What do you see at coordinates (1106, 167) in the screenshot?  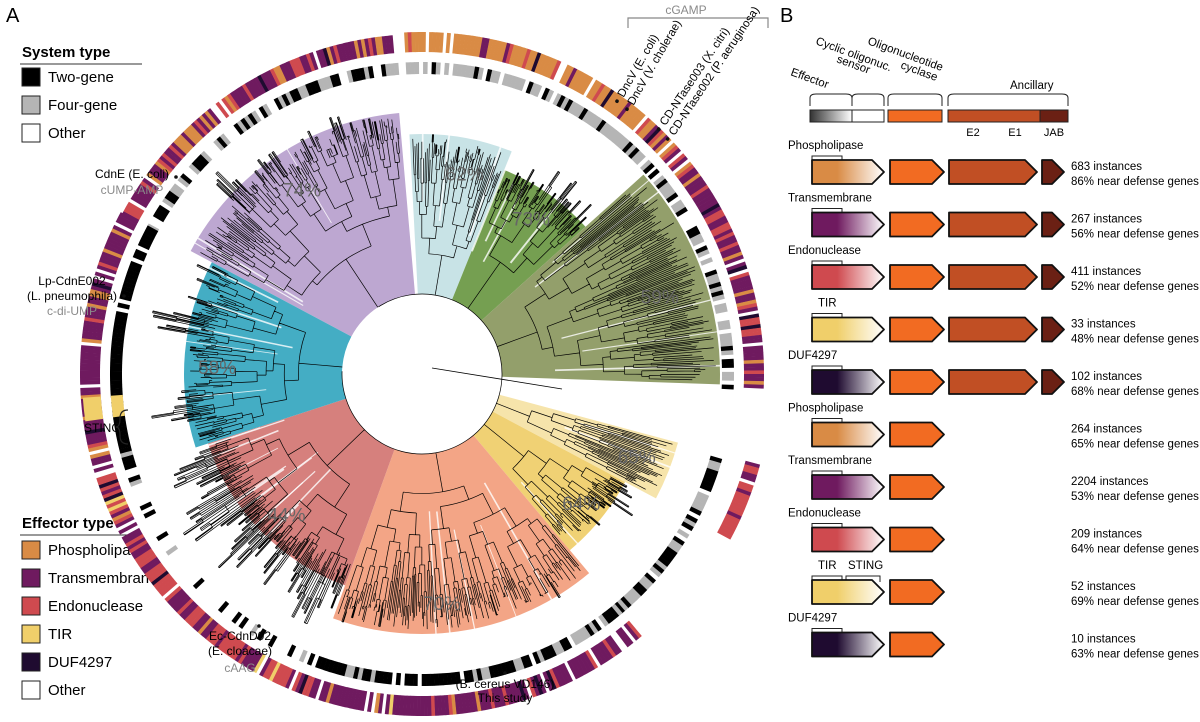 I see `instances-label: 683 instances` at bounding box center [1106, 167].